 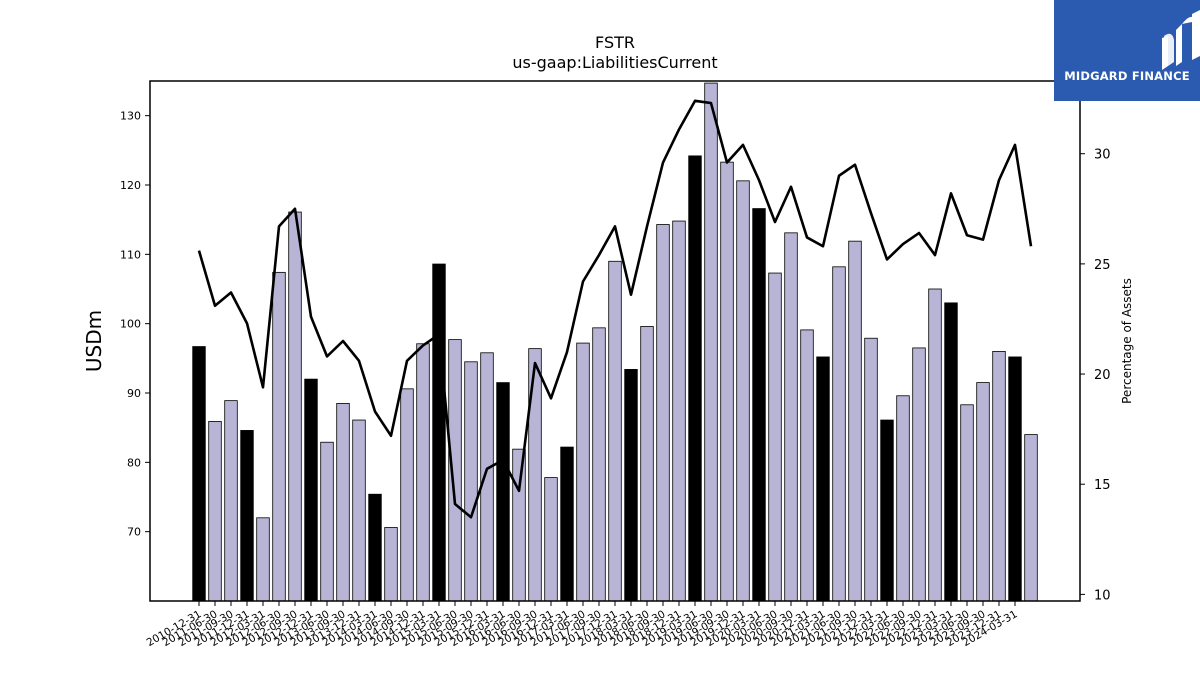 I want to click on y-tick-label: 120, so click(x=130, y=185).